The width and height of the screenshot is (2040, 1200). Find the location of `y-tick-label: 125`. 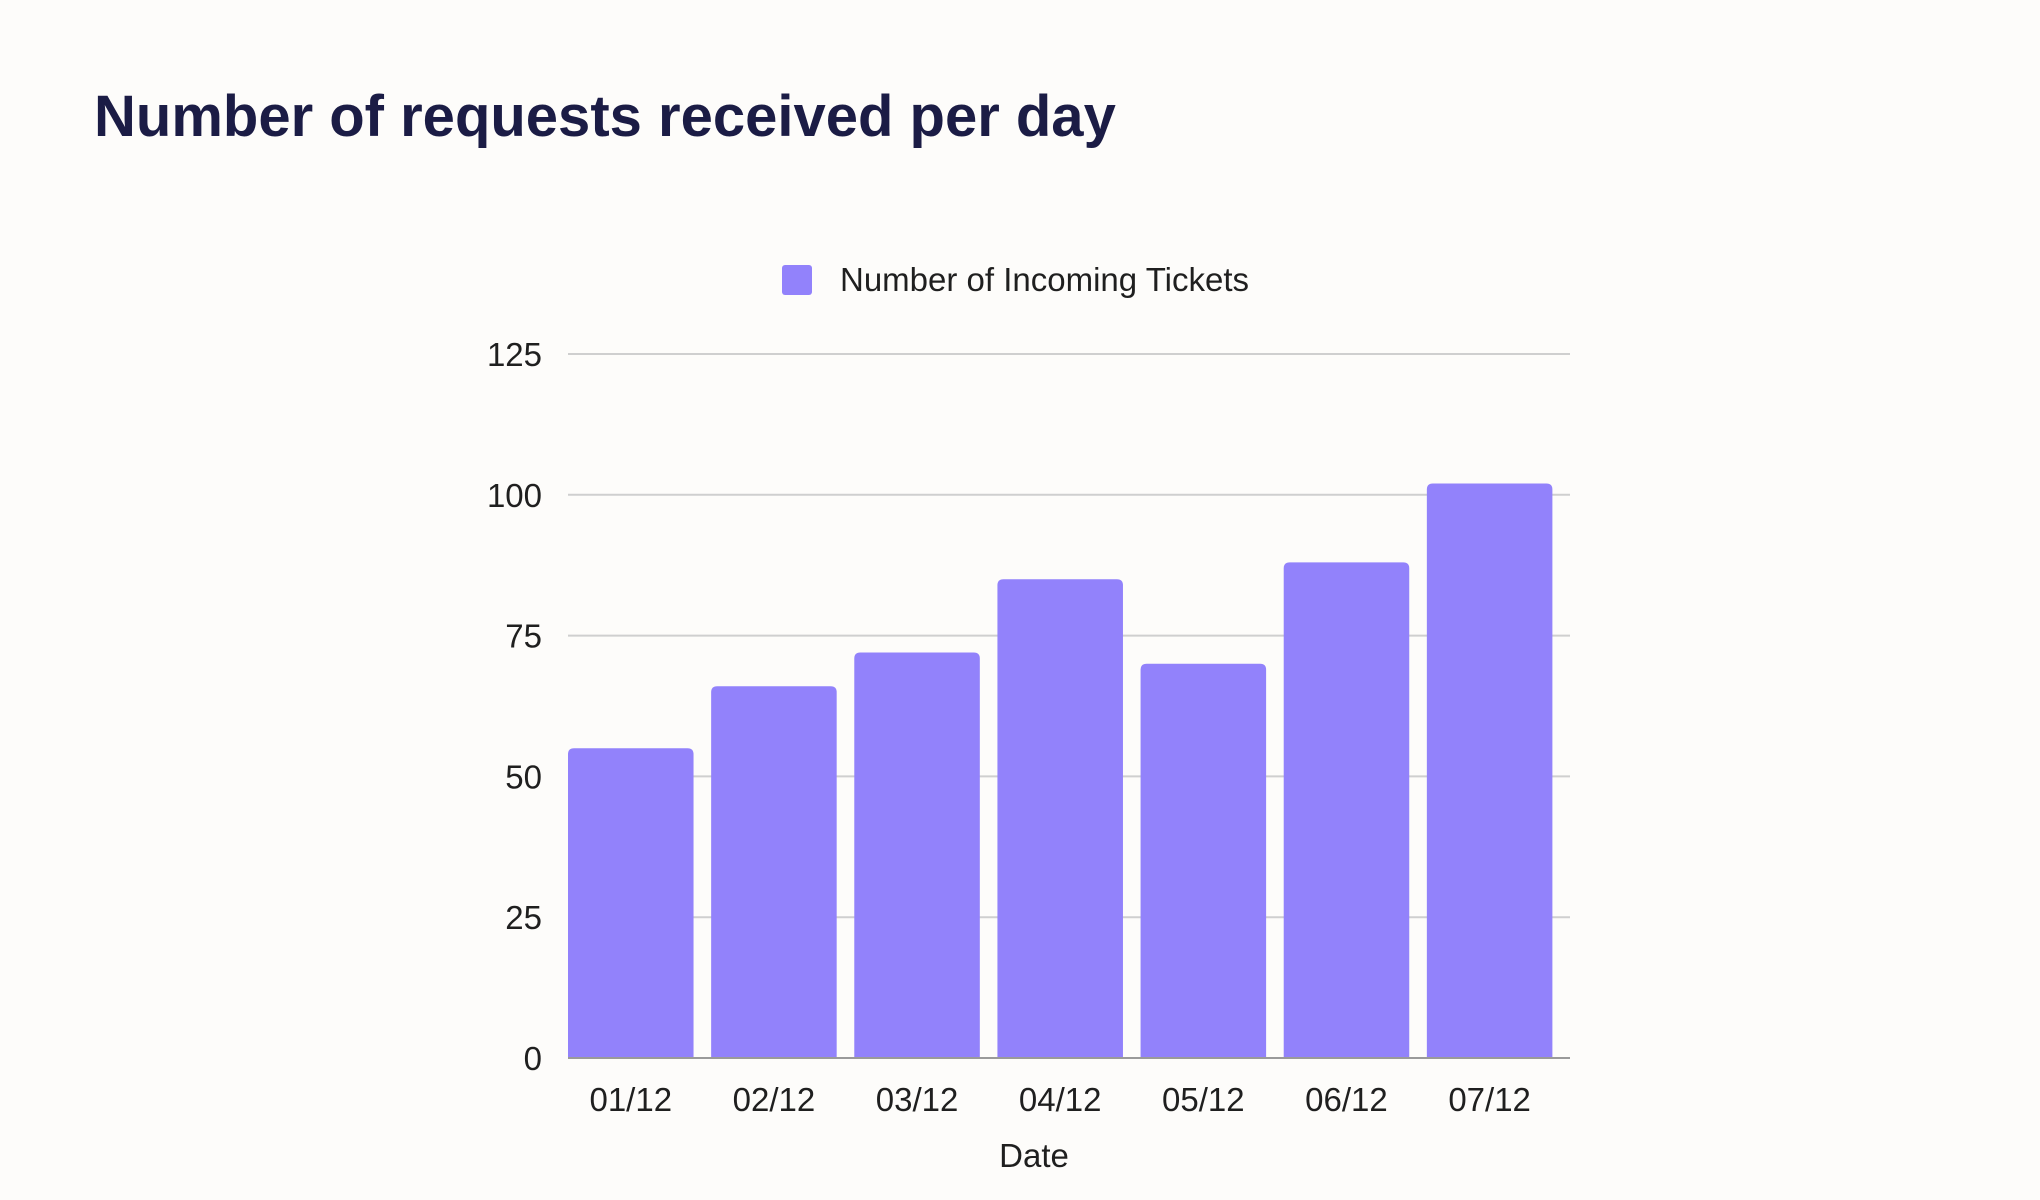

y-tick-label: 125 is located at coordinates (514, 354).